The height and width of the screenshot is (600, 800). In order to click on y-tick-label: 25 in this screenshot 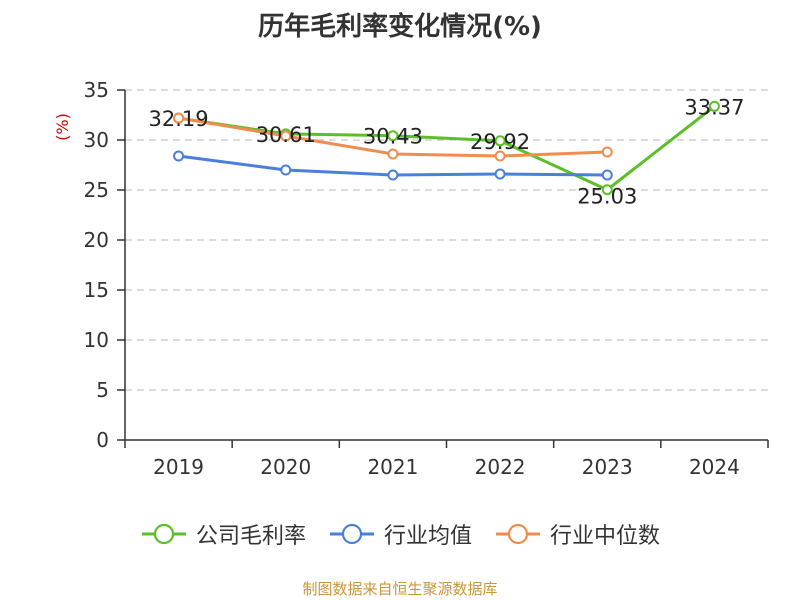, I will do `click(96, 190)`.